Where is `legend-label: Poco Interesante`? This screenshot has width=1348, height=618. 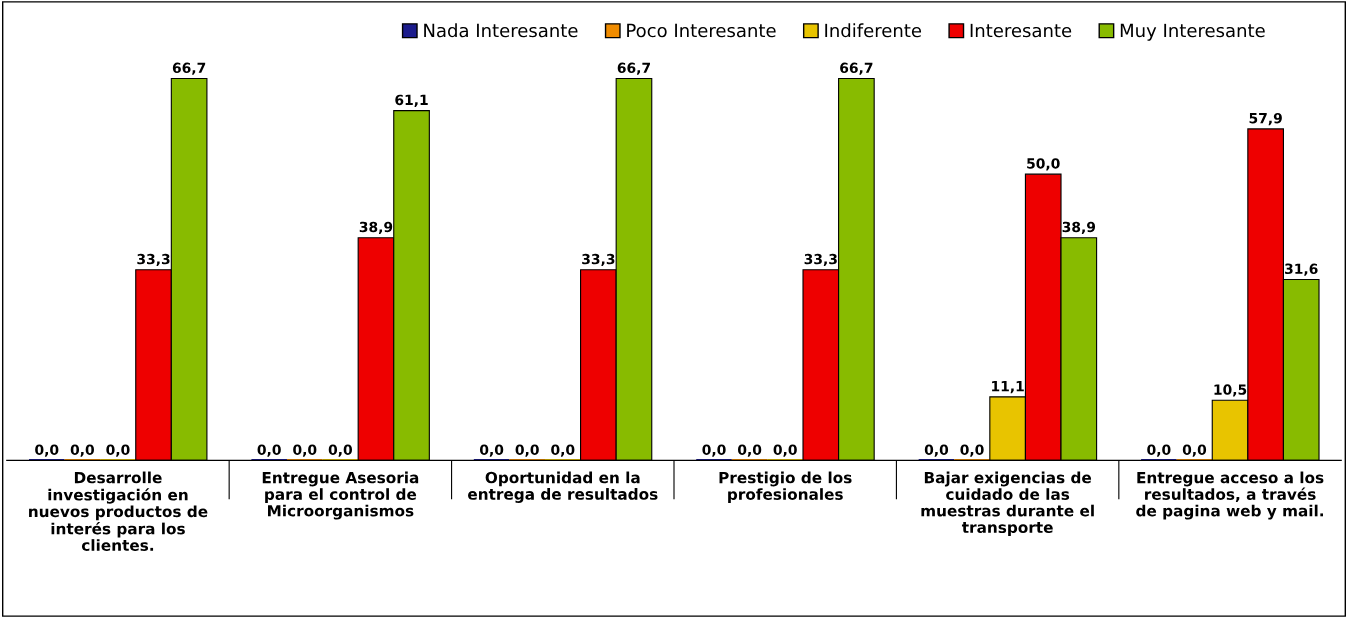 legend-label: Poco Interesante is located at coordinates (701, 30).